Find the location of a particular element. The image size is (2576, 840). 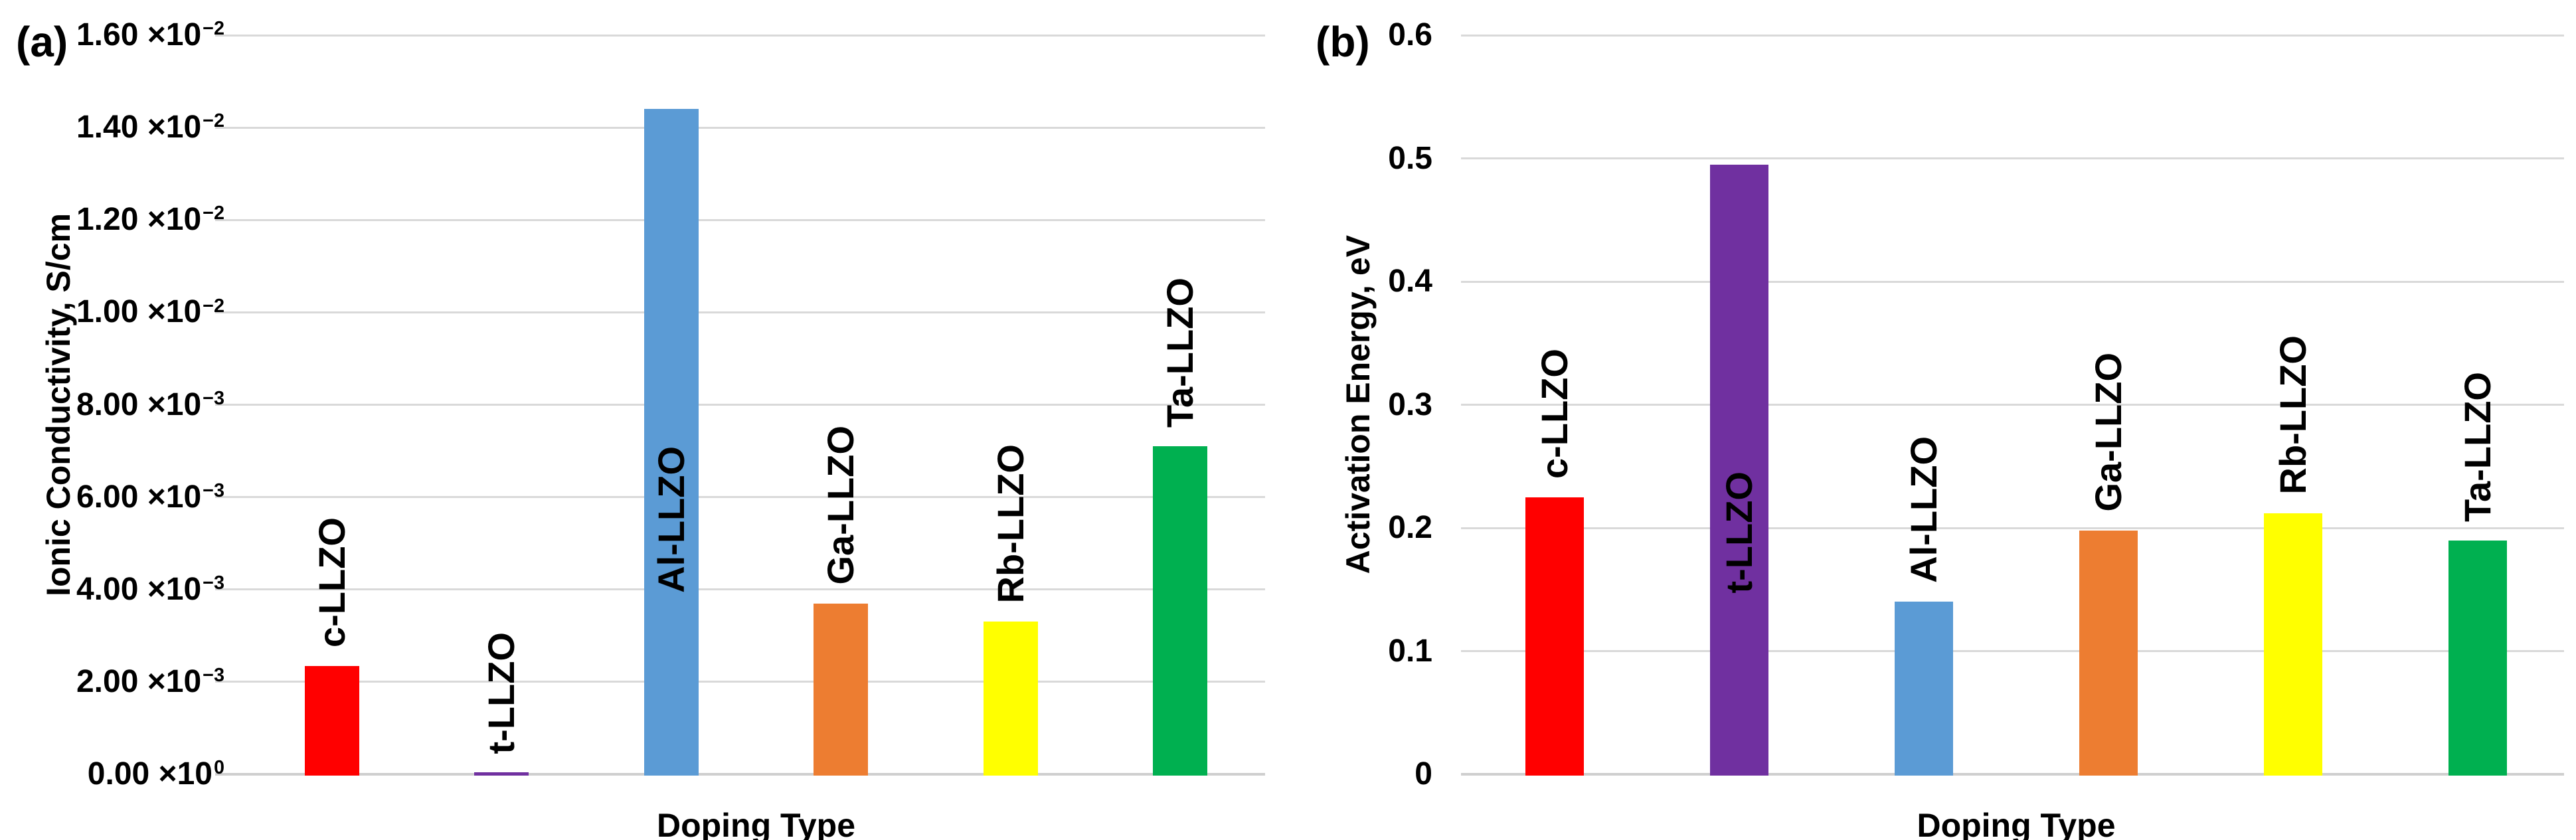

panel-a-x-axis-line is located at coordinates (740, 774).